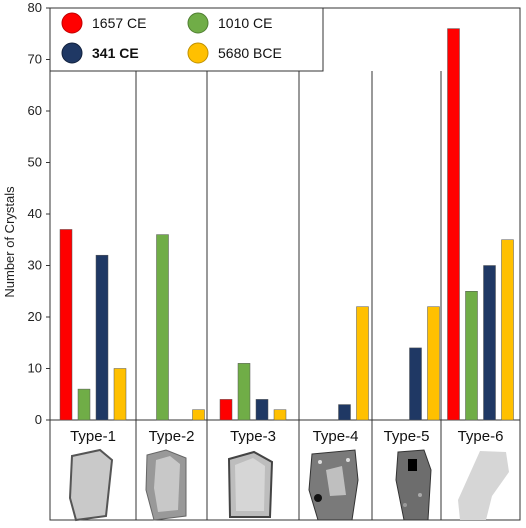 The image size is (526, 528). I want to click on legend-label-1657-ce: 1657 CE, so click(119, 23).